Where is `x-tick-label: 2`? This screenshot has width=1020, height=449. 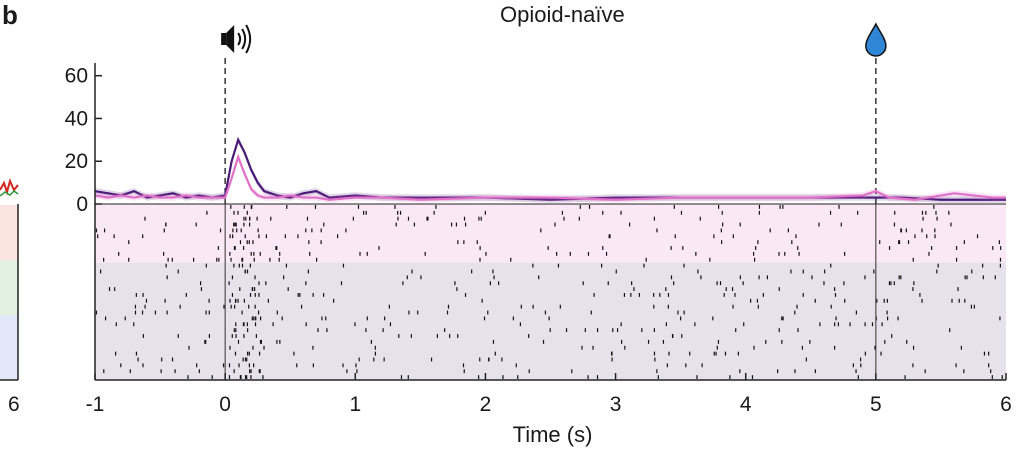
x-tick-label: 2 is located at coordinates (486, 404).